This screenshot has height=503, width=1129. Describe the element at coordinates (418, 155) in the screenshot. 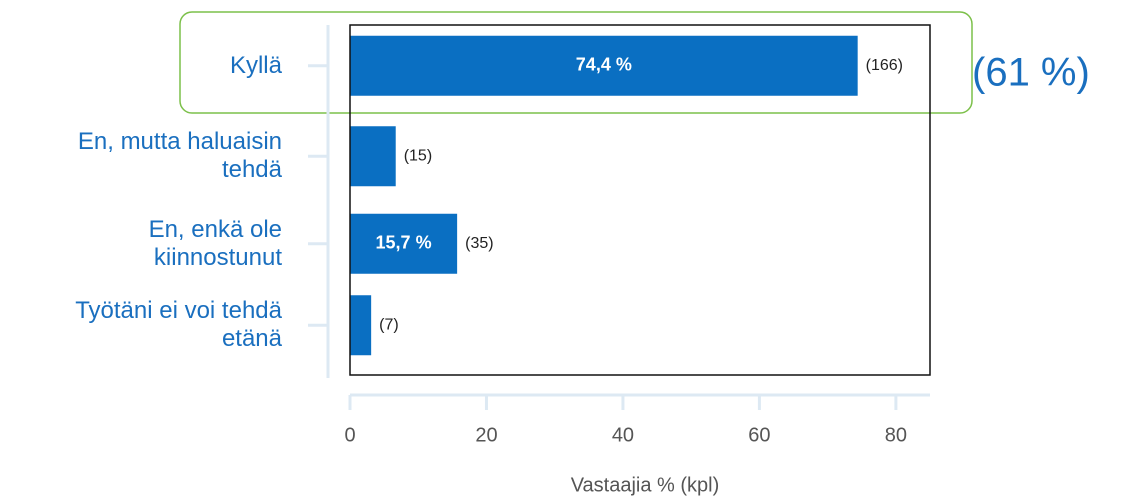

I see `count-label: (15)` at that location.